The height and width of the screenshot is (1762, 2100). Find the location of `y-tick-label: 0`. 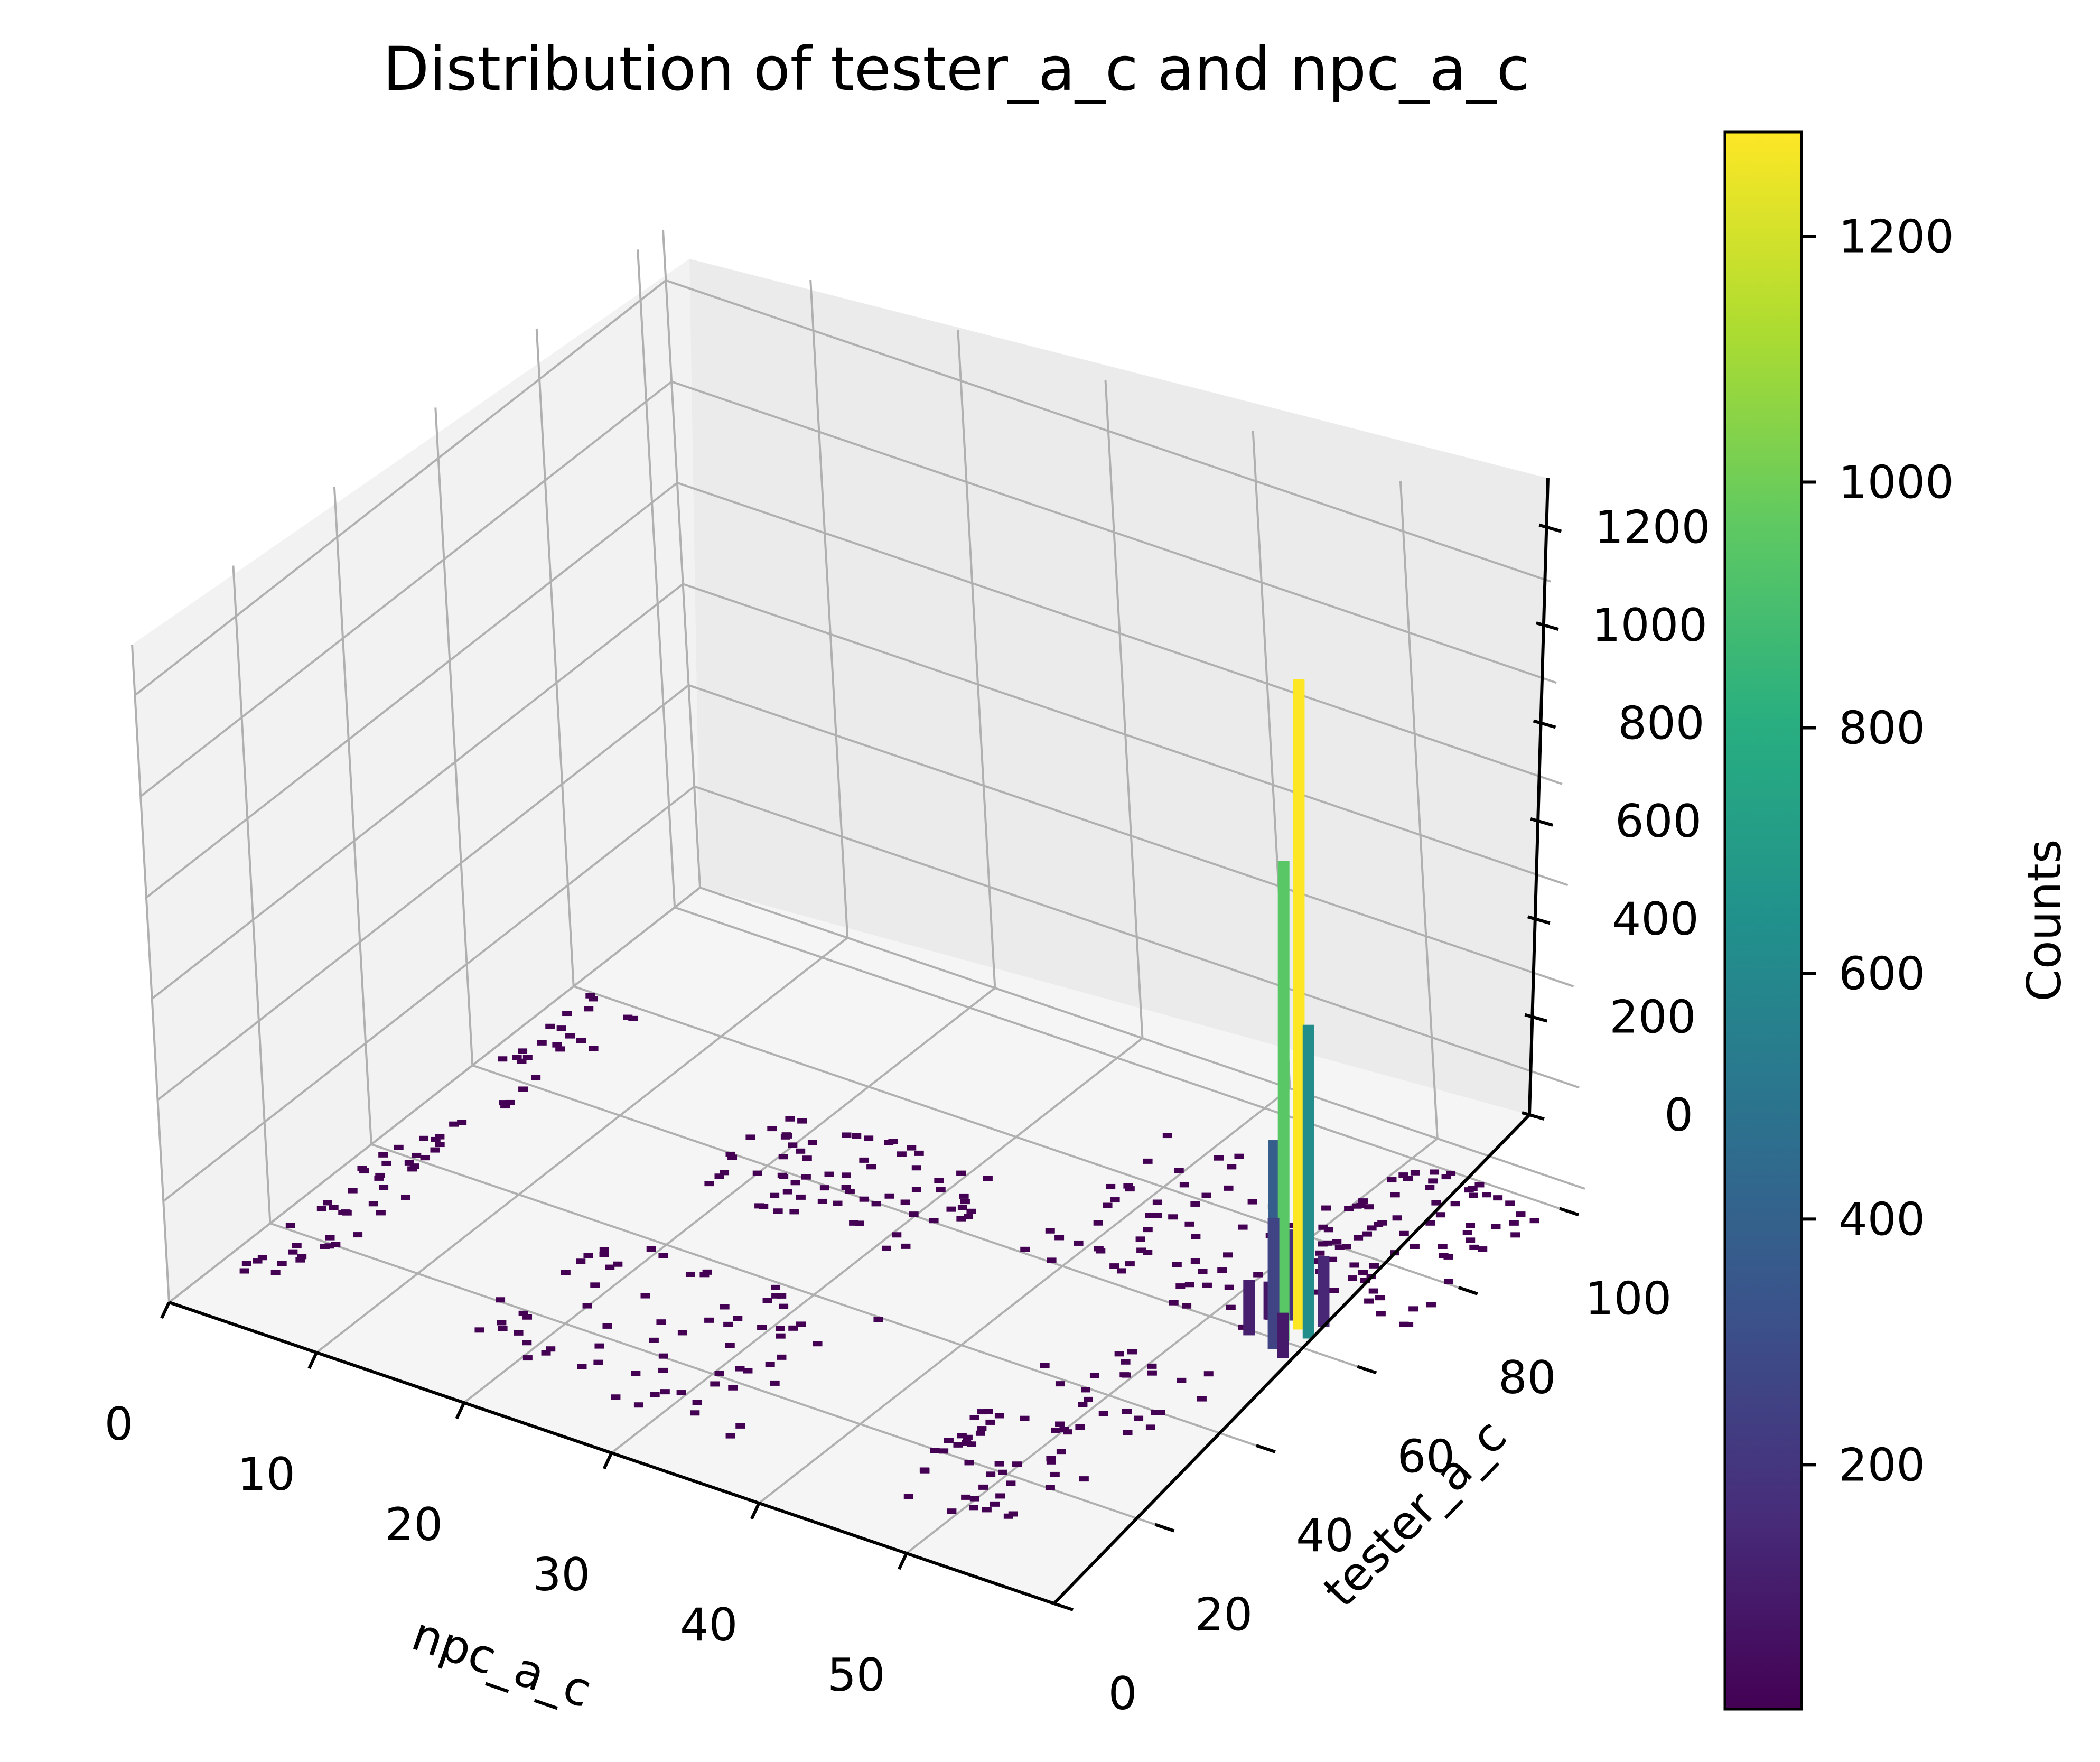

y-tick-label: 0 is located at coordinates (1122, 1693).